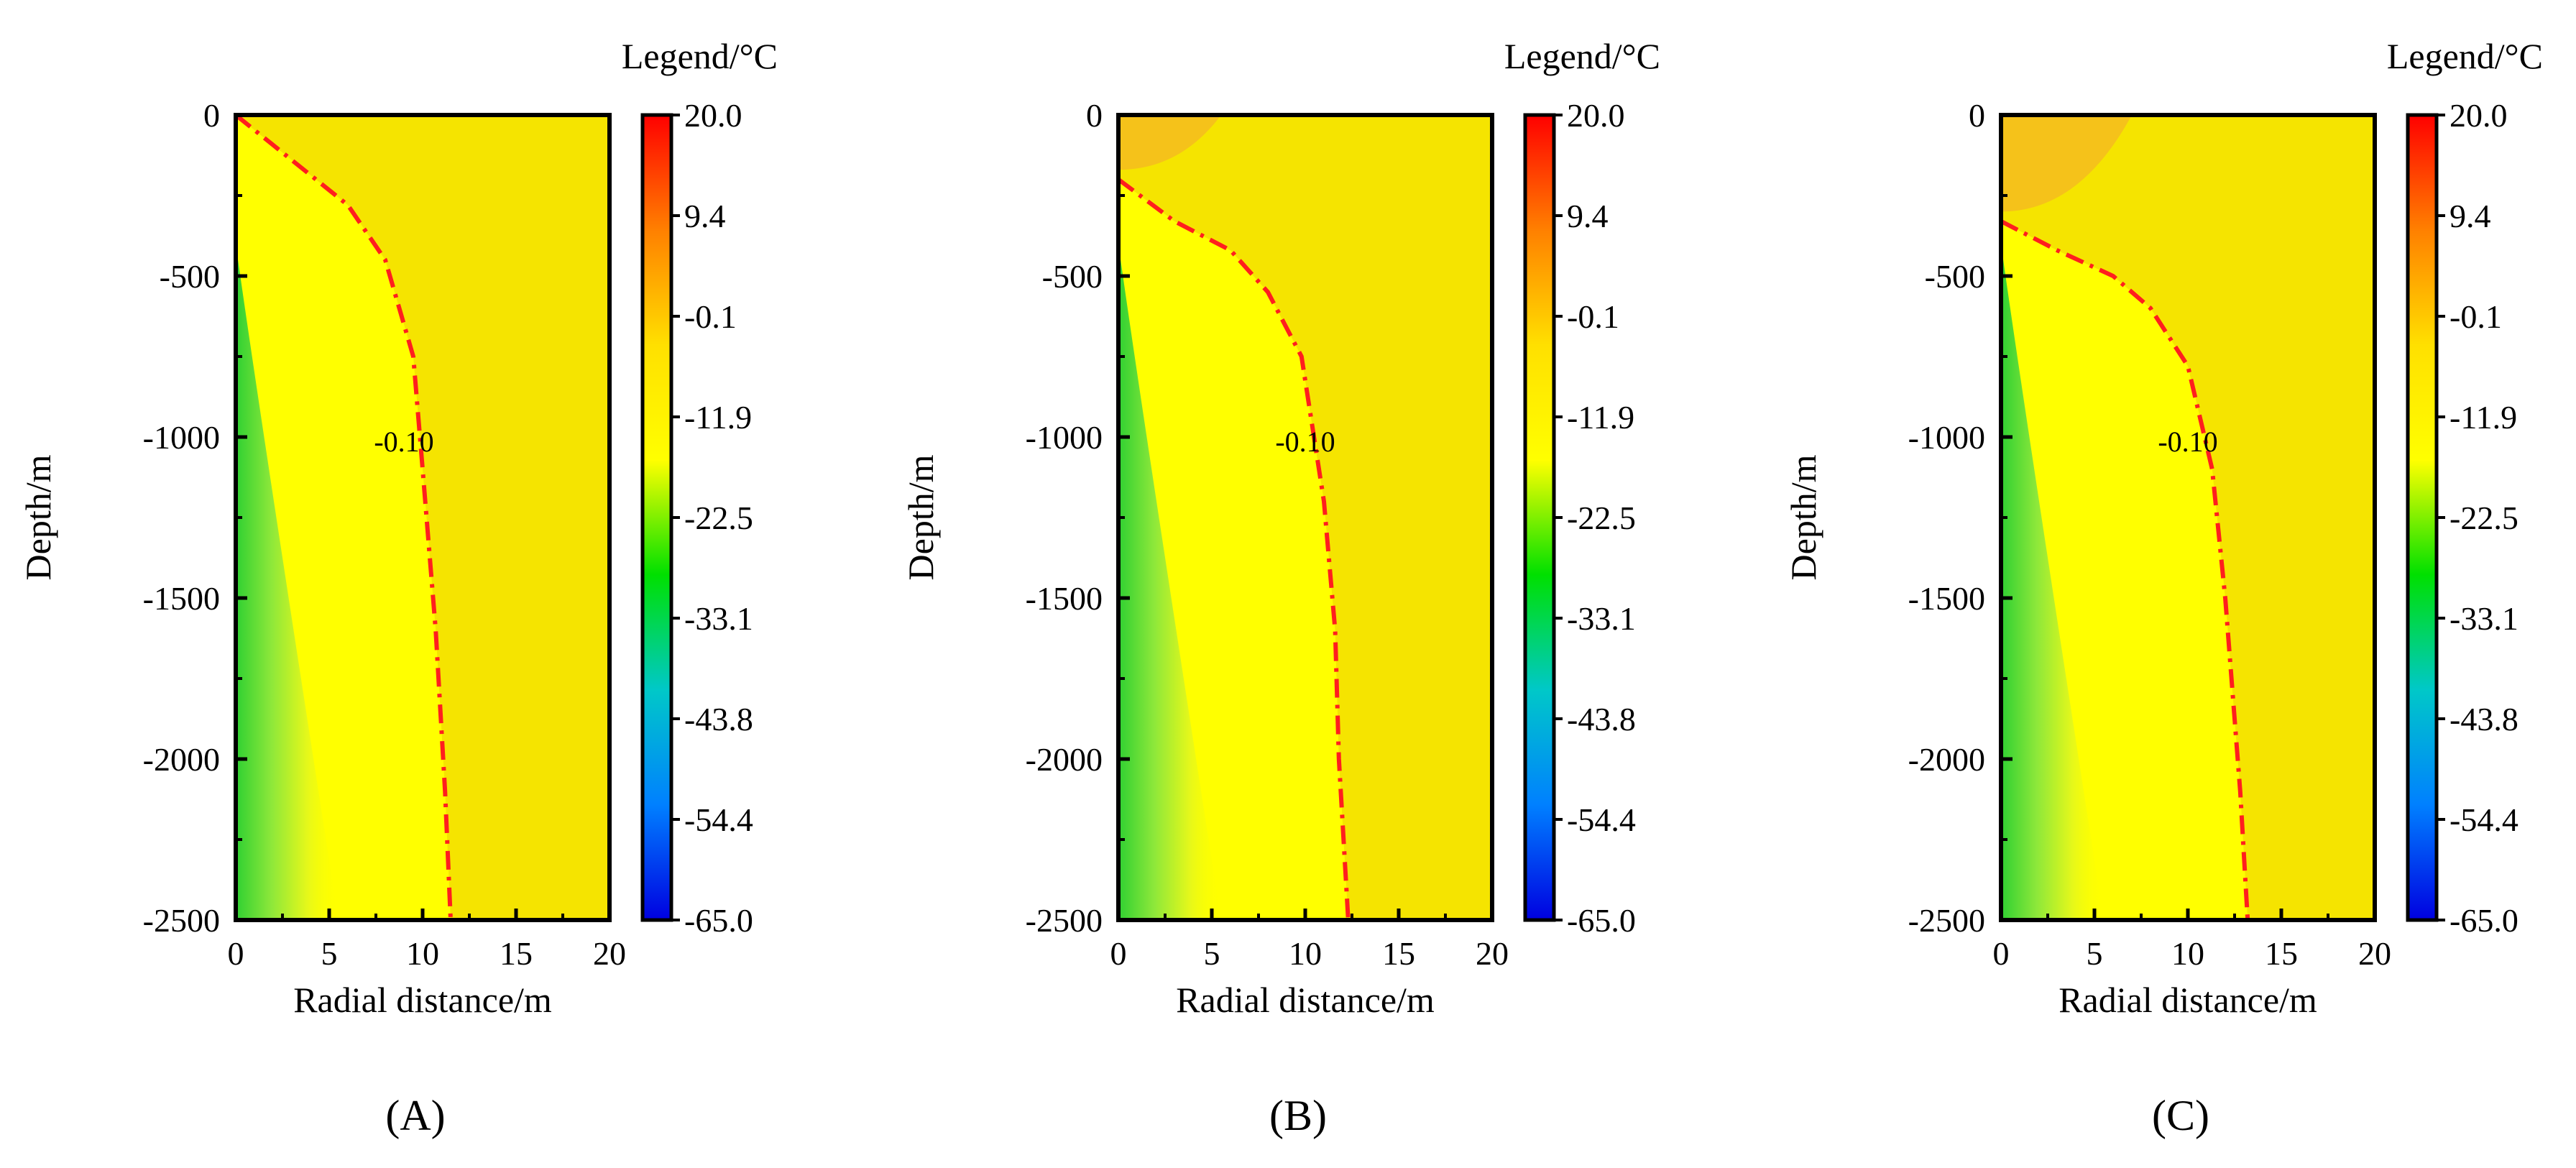  I want to click on panel-label: (C), so click(2180, 1115).